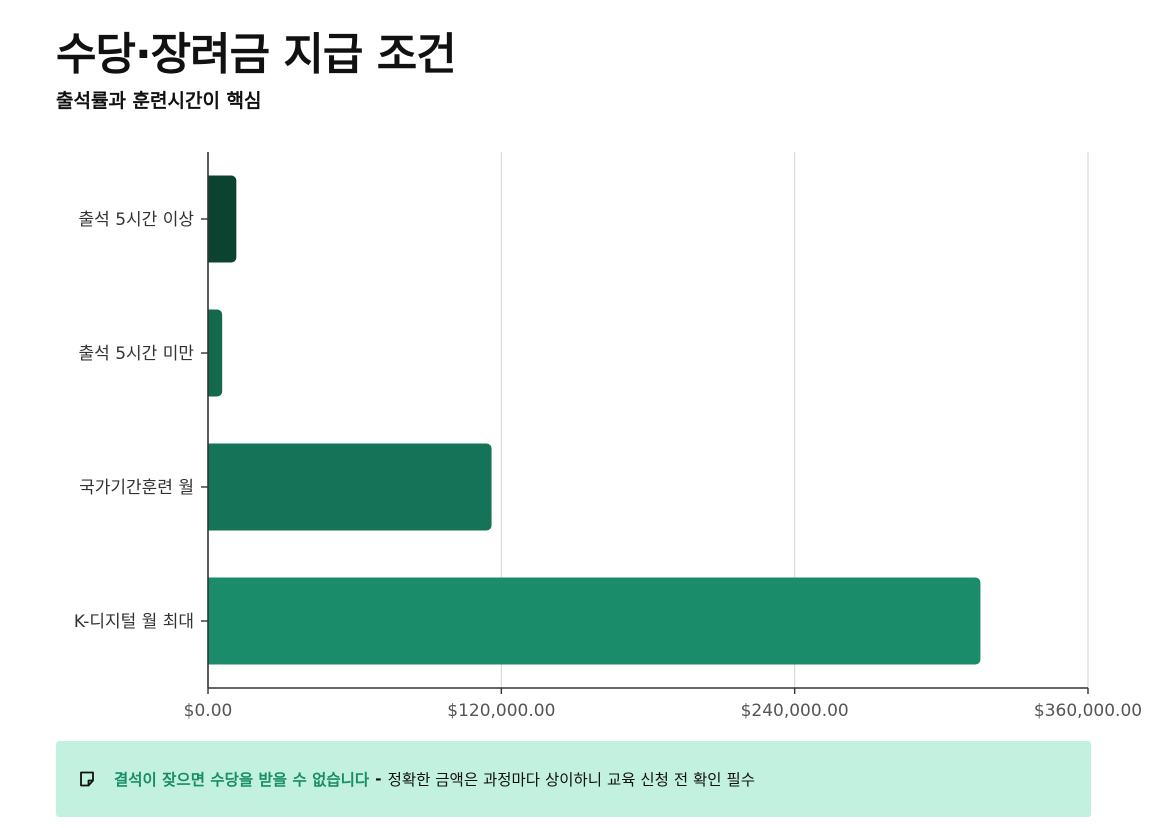 The height and width of the screenshot is (828, 1152). What do you see at coordinates (256, 54) in the screenshot?
I see `page-title: 수당·장려금 지급 조건` at bounding box center [256, 54].